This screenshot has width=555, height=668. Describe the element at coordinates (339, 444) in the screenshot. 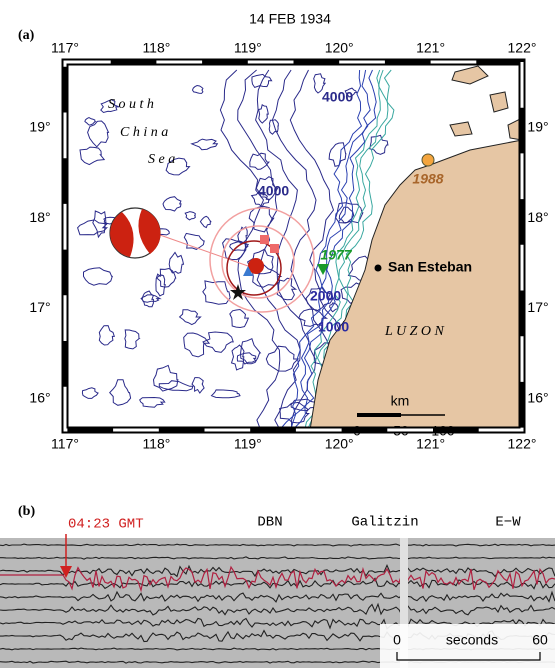

I see `lon-label: 120°` at that location.